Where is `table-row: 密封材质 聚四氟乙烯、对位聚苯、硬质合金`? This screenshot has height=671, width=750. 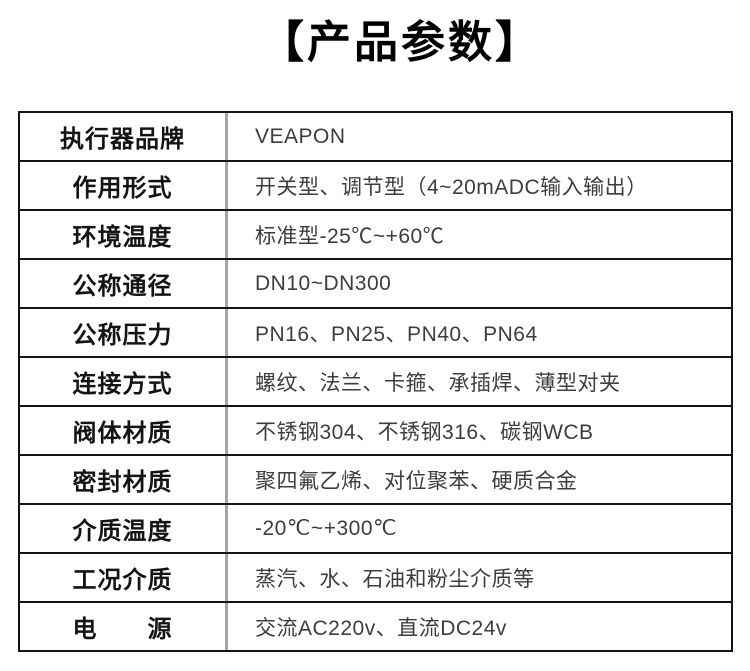
table-row: 密封材质 聚四氟乙烯、对位聚苯、硬质合金 is located at coordinates (375, 480).